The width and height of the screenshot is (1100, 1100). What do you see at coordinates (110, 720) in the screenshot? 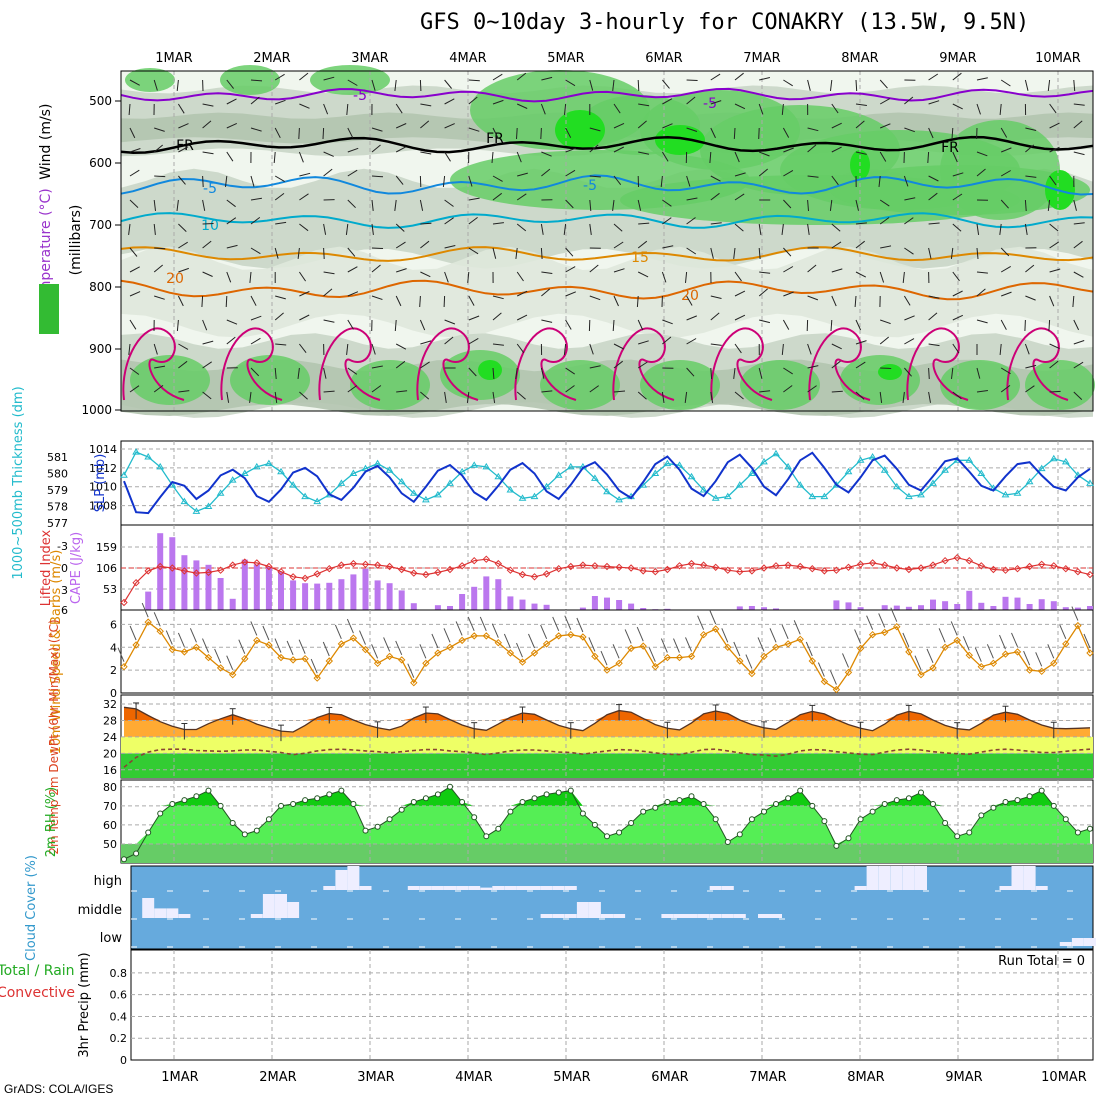
I see `temp-tick-label: 28` at bounding box center [110, 720].